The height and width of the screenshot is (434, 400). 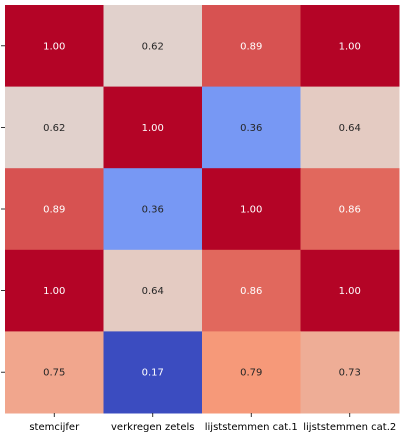 I want to click on heatmap-cell-r0-c0, so click(x=54, y=46).